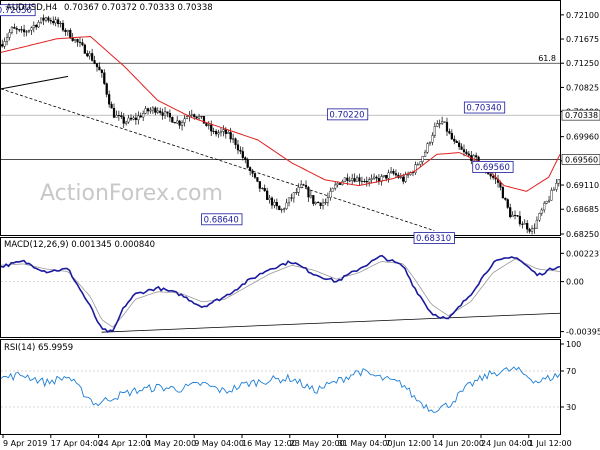  What do you see at coordinates (547, 58) in the screenshot?
I see `fib-level-label: 61.8` at bounding box center [547, 58].